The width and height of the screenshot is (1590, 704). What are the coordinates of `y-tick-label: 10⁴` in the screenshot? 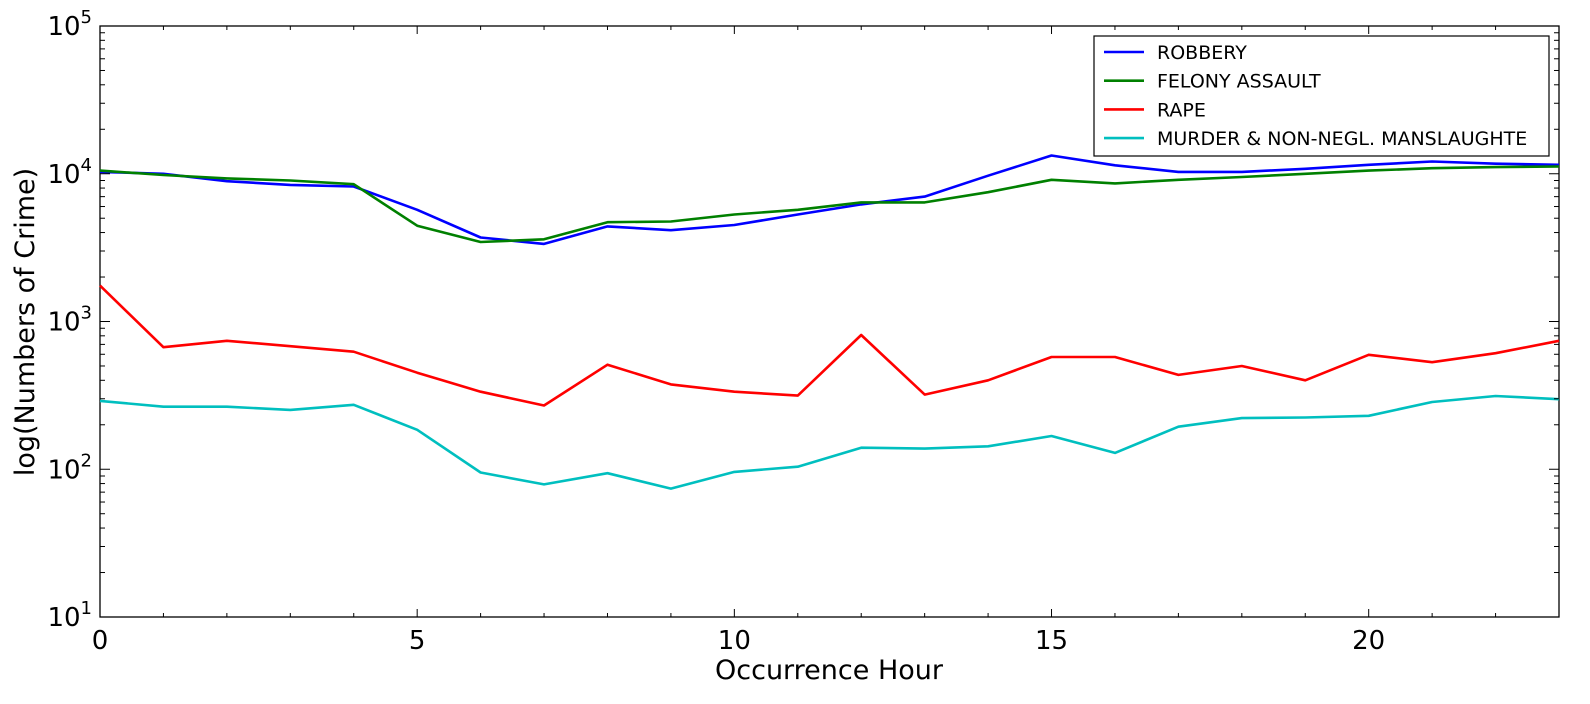 It's located at (69, 172).